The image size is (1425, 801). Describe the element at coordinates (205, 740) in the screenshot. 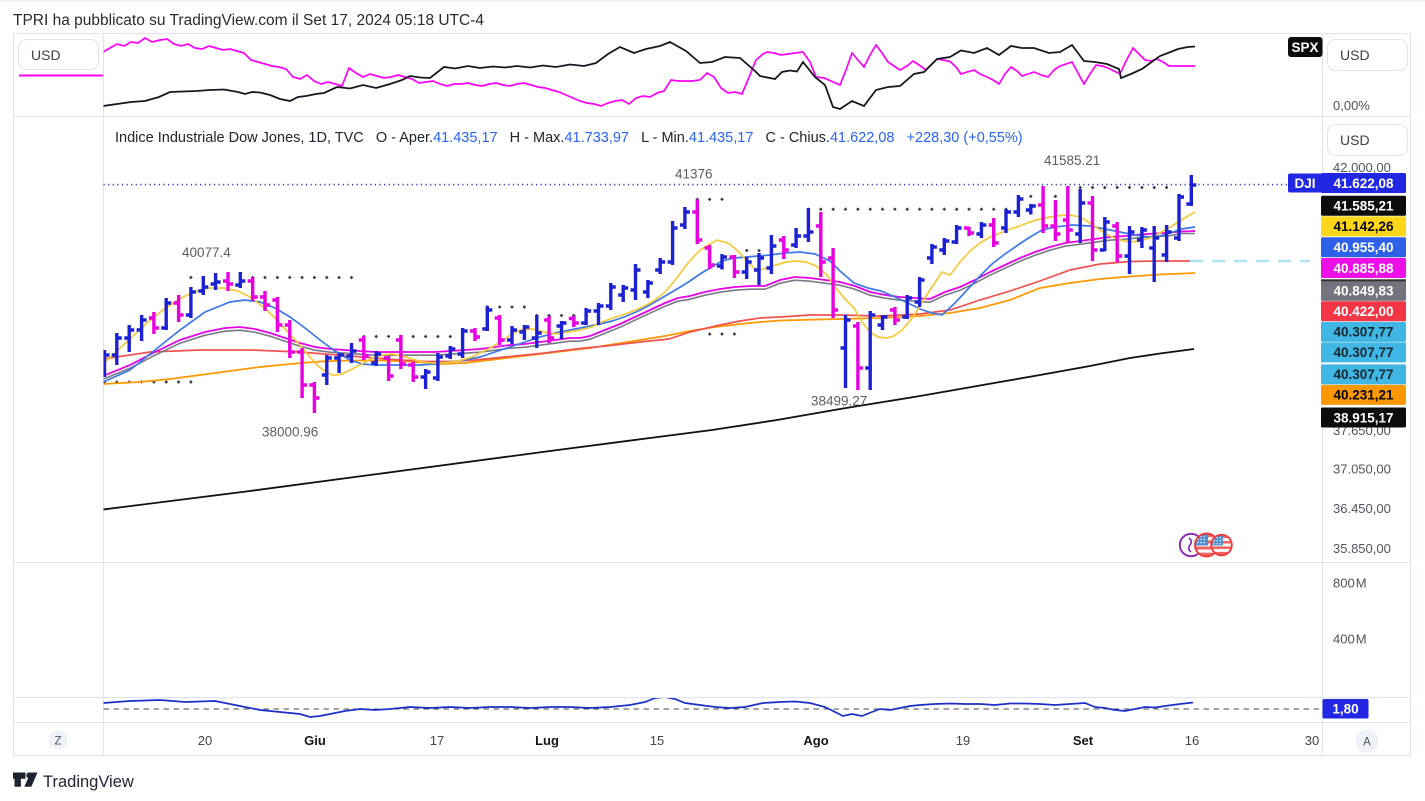

I see `svg-text: 20` at that location.